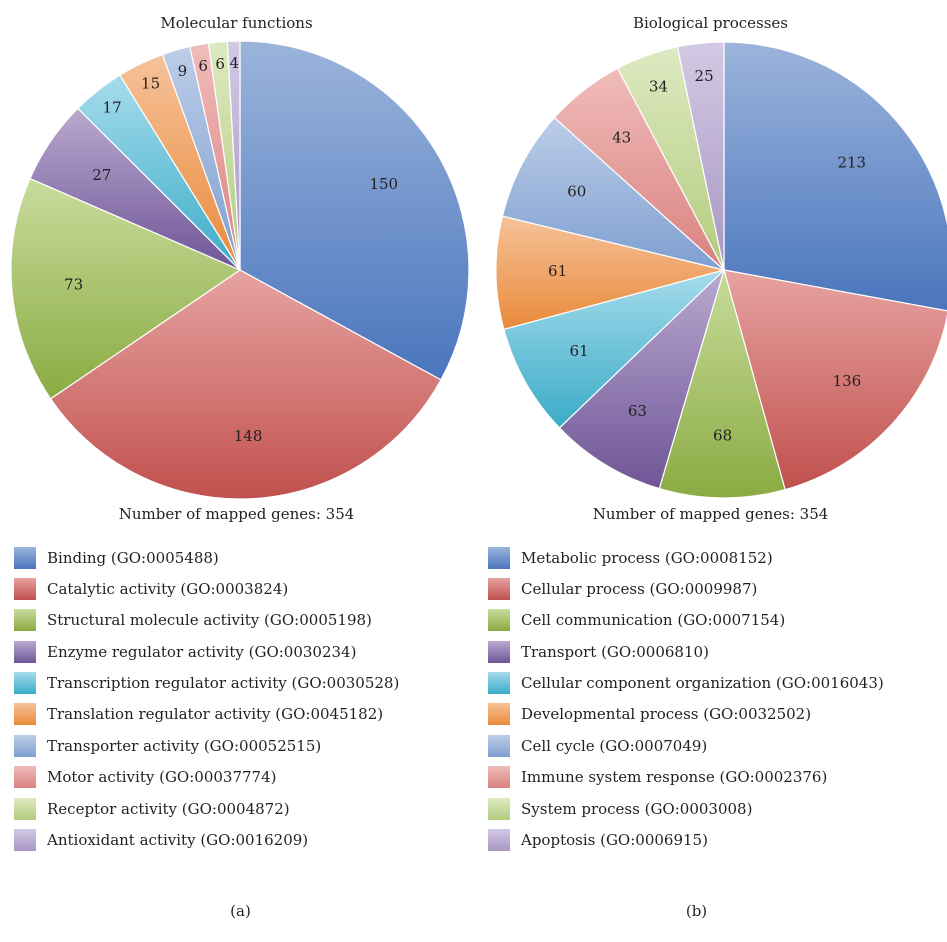  I want to click on pie-slice-apoptosis, so click(700, 156).